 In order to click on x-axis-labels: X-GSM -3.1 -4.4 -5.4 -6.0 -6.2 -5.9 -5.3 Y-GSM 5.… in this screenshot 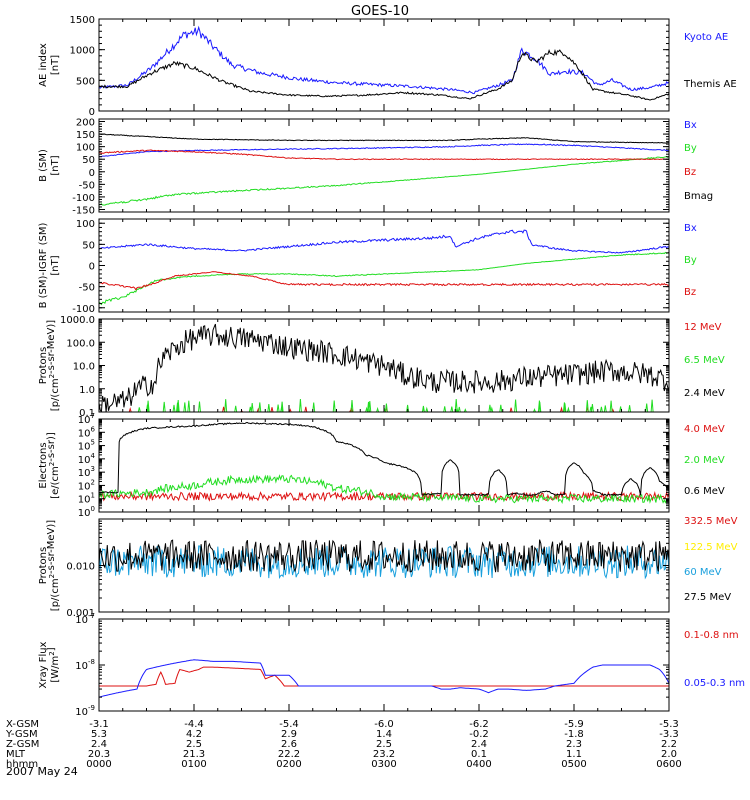, I will do `click(343, 744)`.